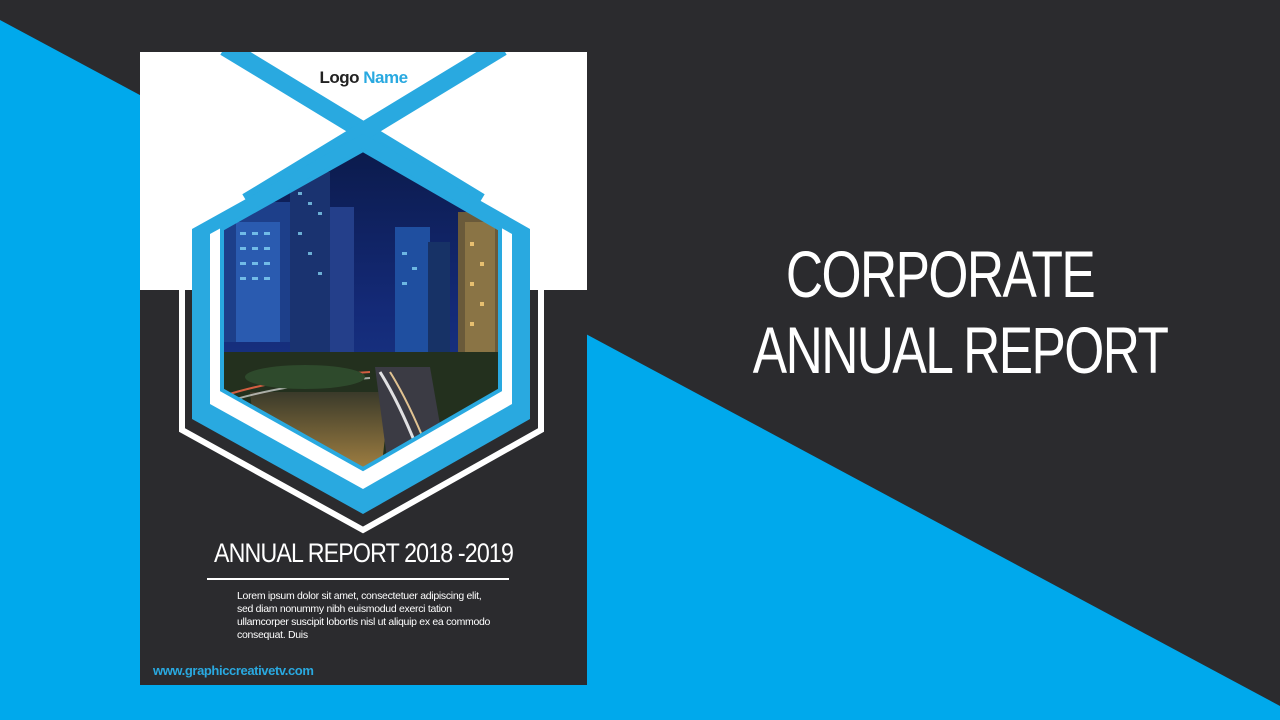  What do you see at coordinates (352, 131) in the screenshot?
I see `cross-stripe-left` at bounding box center [352, 131].